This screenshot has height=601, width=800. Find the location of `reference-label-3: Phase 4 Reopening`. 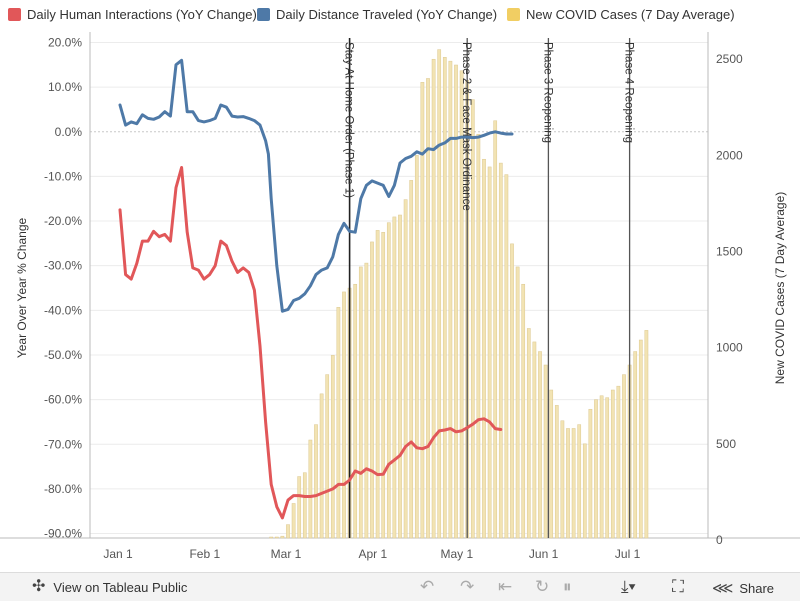

reference-label-3: Phase 4 Reopening is located at coordinates (629, 92).